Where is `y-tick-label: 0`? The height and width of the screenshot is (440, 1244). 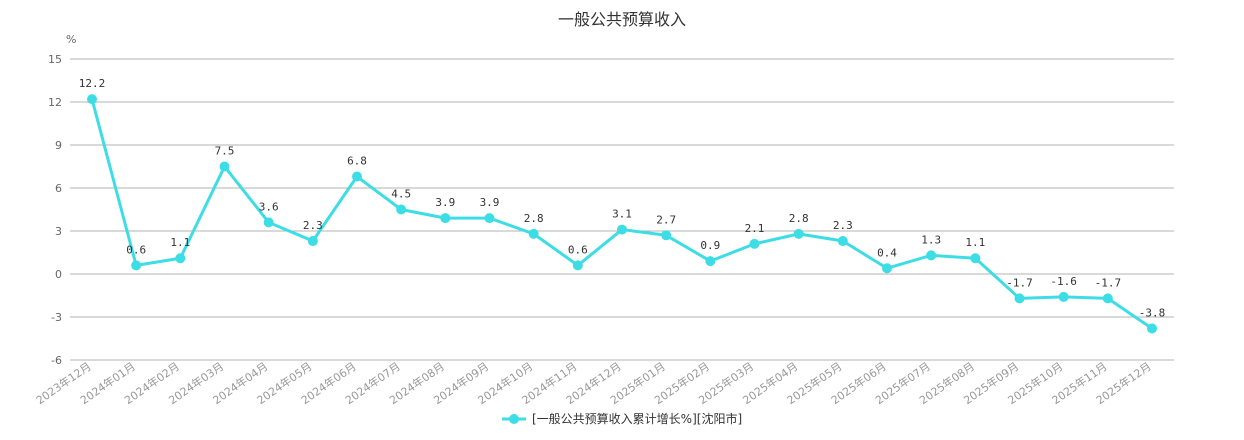 y-tick-label: 0 is located at coordinates (58, 274).